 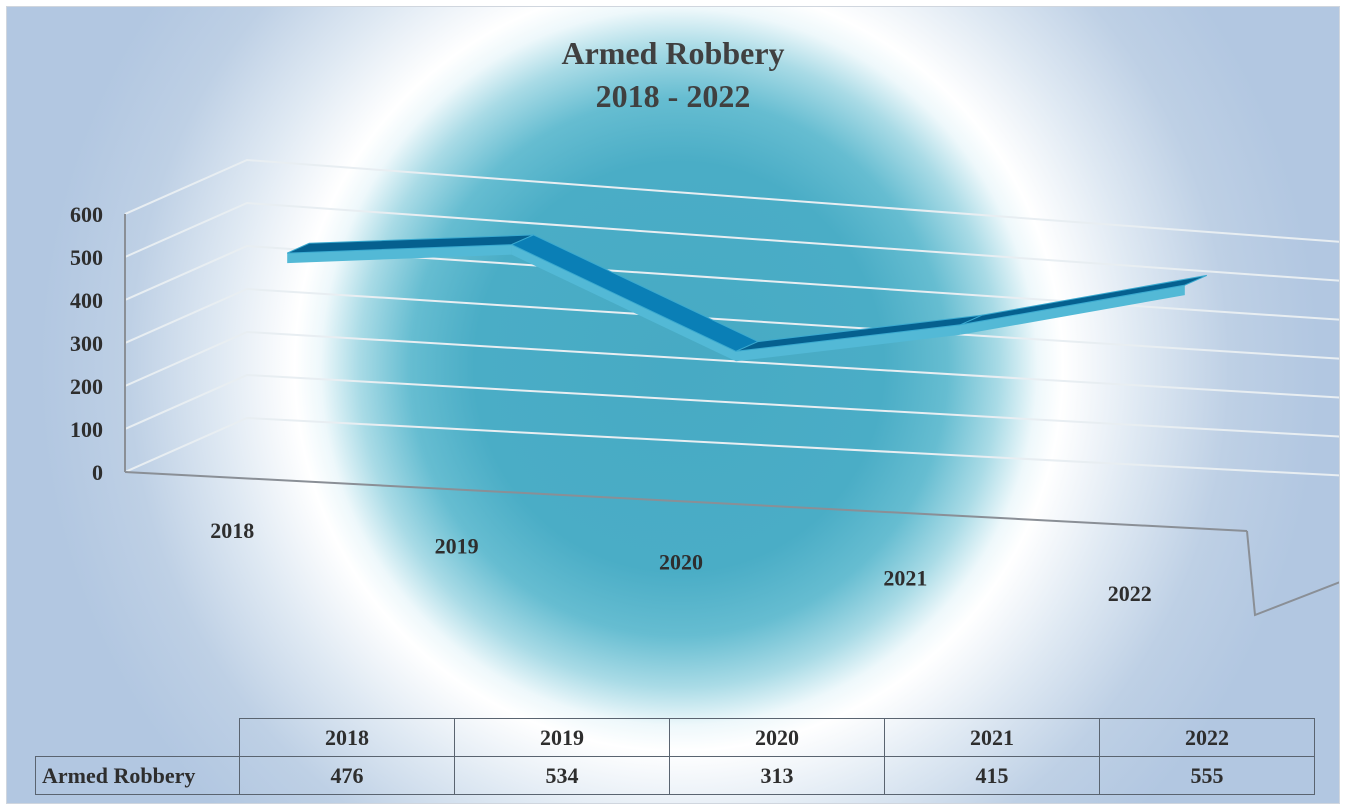 What do you see at coordinates (672, 53) in the screenshot?
I see `chart-title-line-1: Armed Robbery` at bounding box center [672, 53].